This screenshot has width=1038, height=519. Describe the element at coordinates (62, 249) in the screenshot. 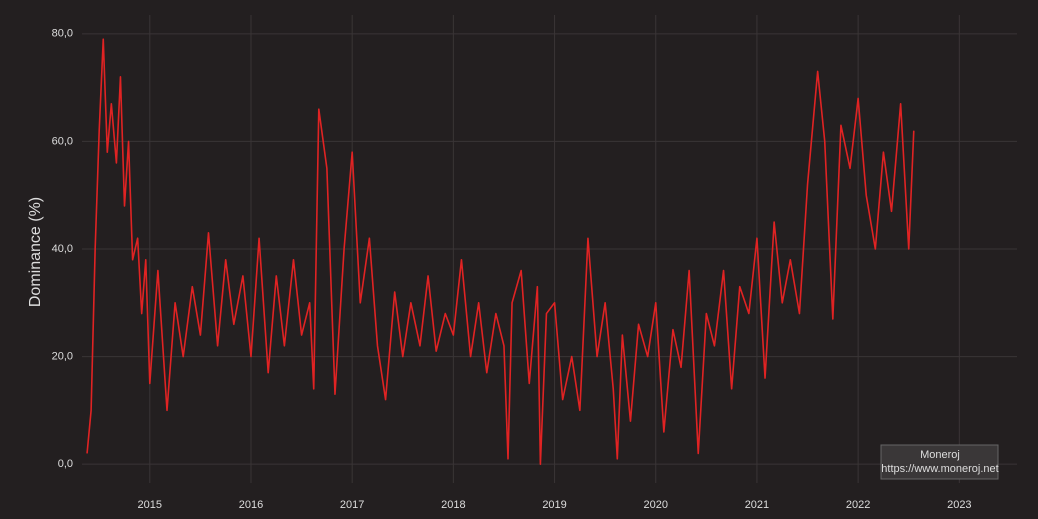

I see `y-tick-label: 40,0` at that location.